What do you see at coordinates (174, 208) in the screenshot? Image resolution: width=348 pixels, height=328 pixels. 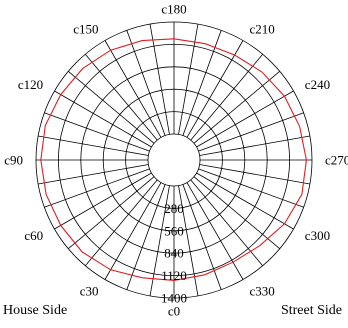 I see `radial-tick-label: 280` at bounding box center [174, 208].